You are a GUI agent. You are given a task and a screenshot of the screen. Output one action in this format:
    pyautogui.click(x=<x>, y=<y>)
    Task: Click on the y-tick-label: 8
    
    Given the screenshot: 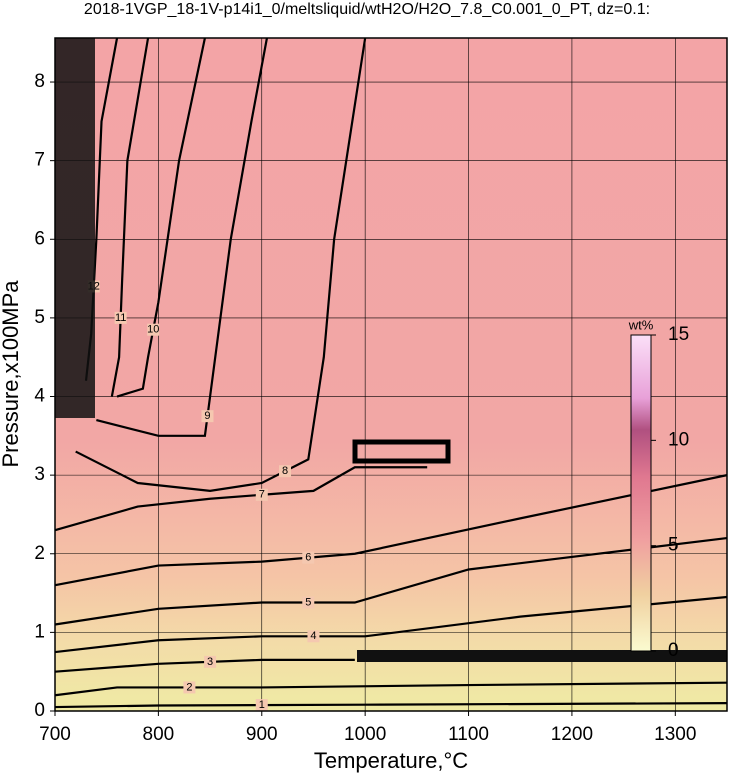 What is the action you would take?
    pyautogui.click(x=39, y=81)
    